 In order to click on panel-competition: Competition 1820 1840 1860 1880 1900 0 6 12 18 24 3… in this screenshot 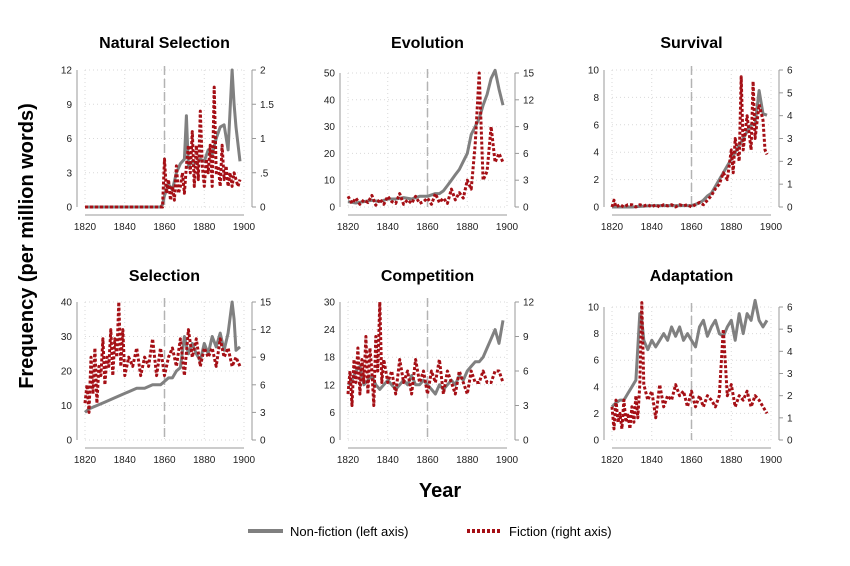, I will do `click(429, 367)`.